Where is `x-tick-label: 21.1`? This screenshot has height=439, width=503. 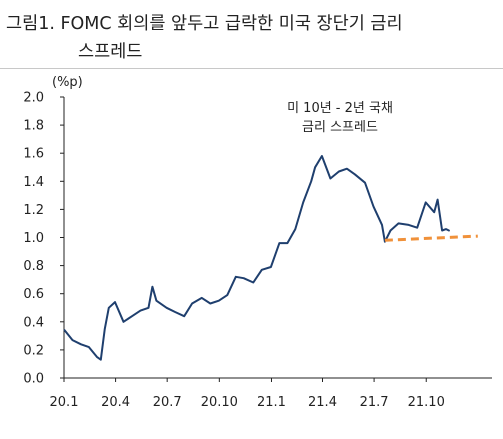 x-tick-label: 21.1 is located at coordinates (271, 402).